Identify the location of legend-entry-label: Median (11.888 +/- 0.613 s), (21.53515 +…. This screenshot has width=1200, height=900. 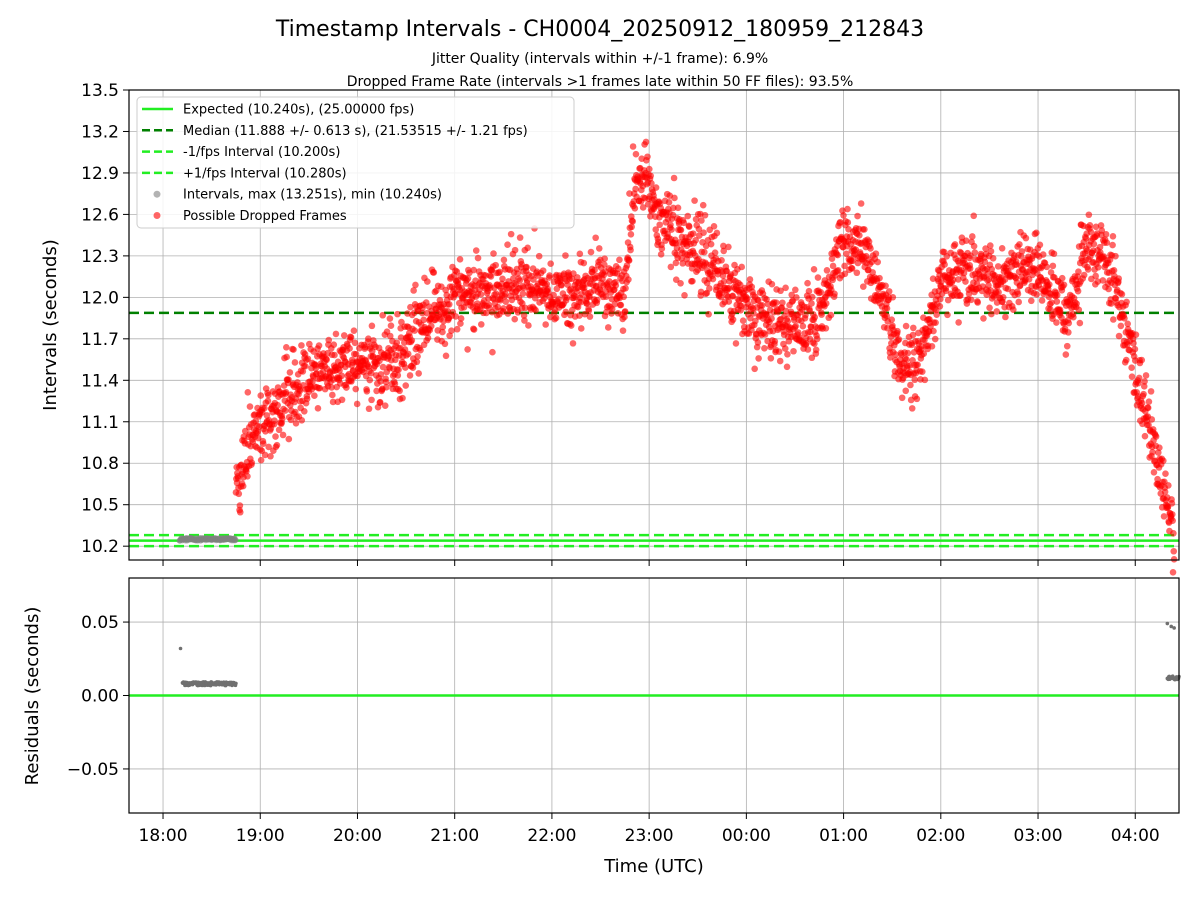
(355, 131).